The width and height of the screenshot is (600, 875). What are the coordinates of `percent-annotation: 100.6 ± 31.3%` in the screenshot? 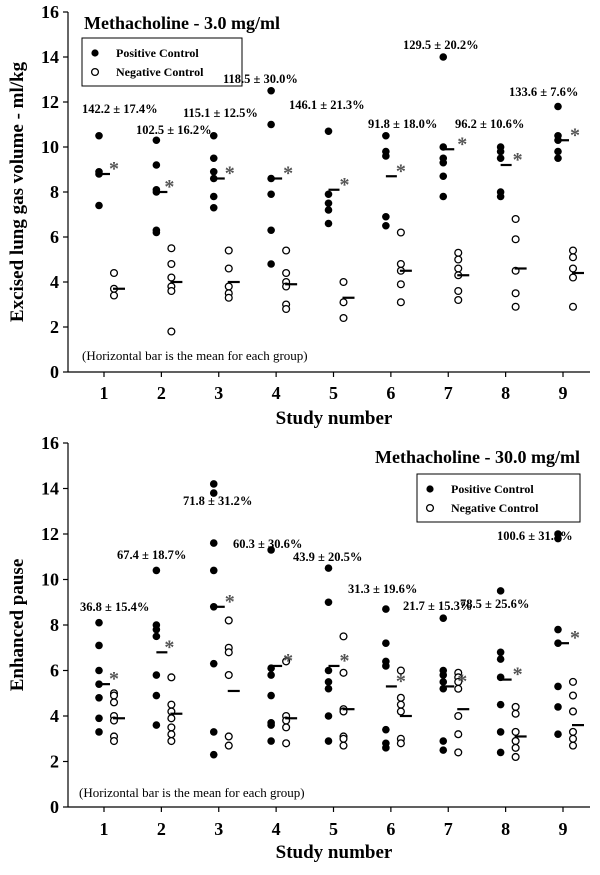 It's located at (535, 536).